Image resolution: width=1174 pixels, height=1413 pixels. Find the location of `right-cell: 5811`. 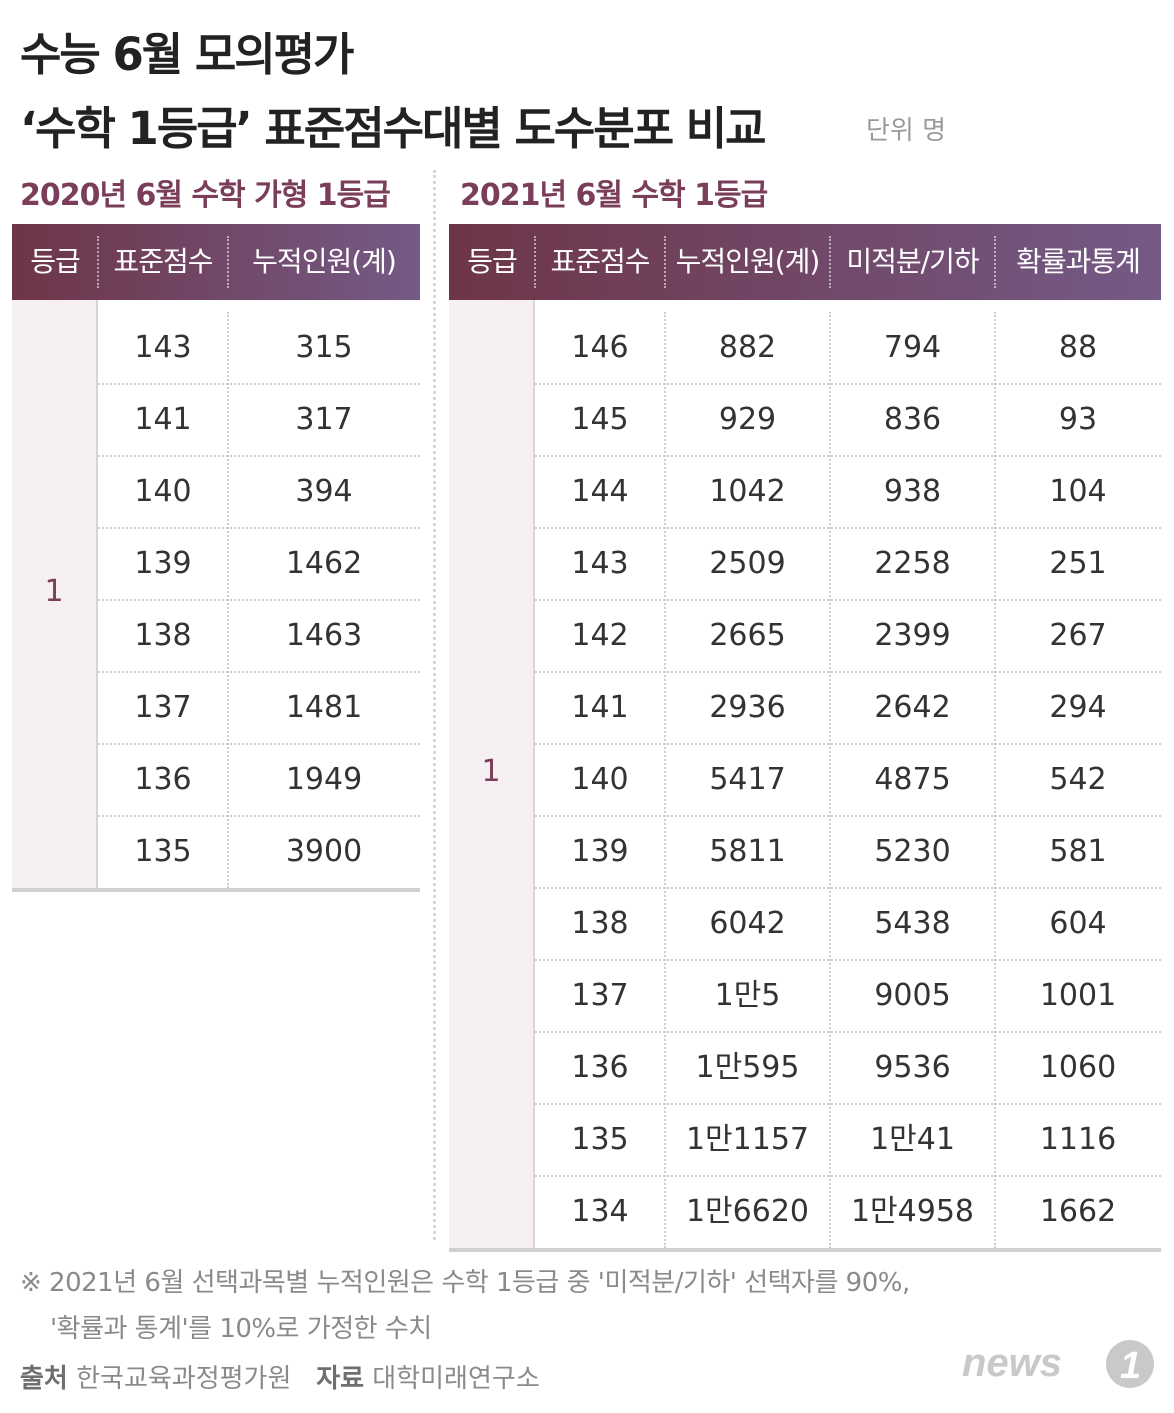

right-cell: 5811 is located at coordinates (747, 851).